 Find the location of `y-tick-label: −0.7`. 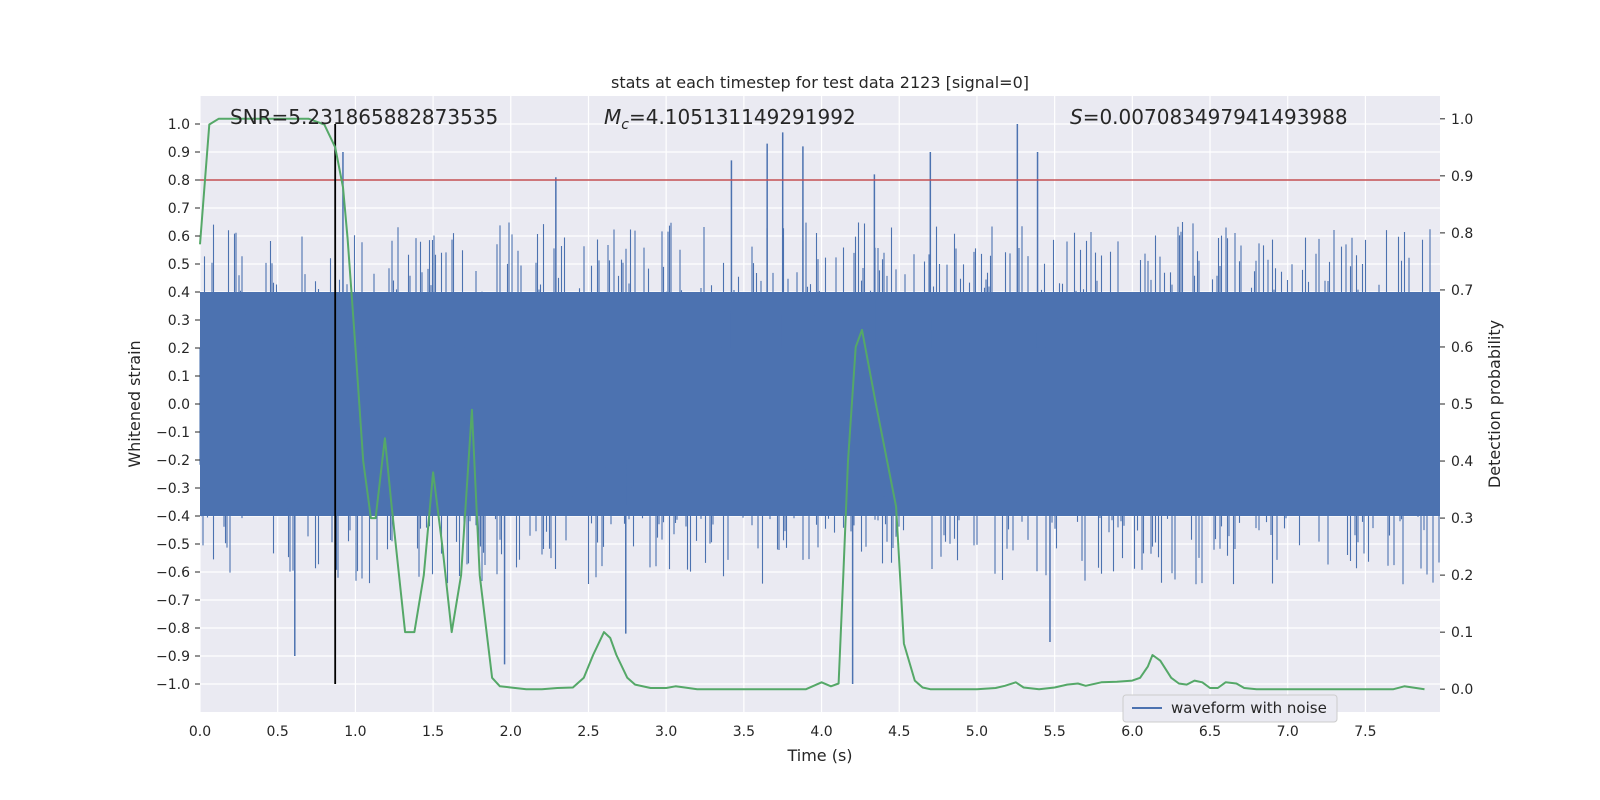

y-tick-label: −0.7 is located at coordinates (173, 601).